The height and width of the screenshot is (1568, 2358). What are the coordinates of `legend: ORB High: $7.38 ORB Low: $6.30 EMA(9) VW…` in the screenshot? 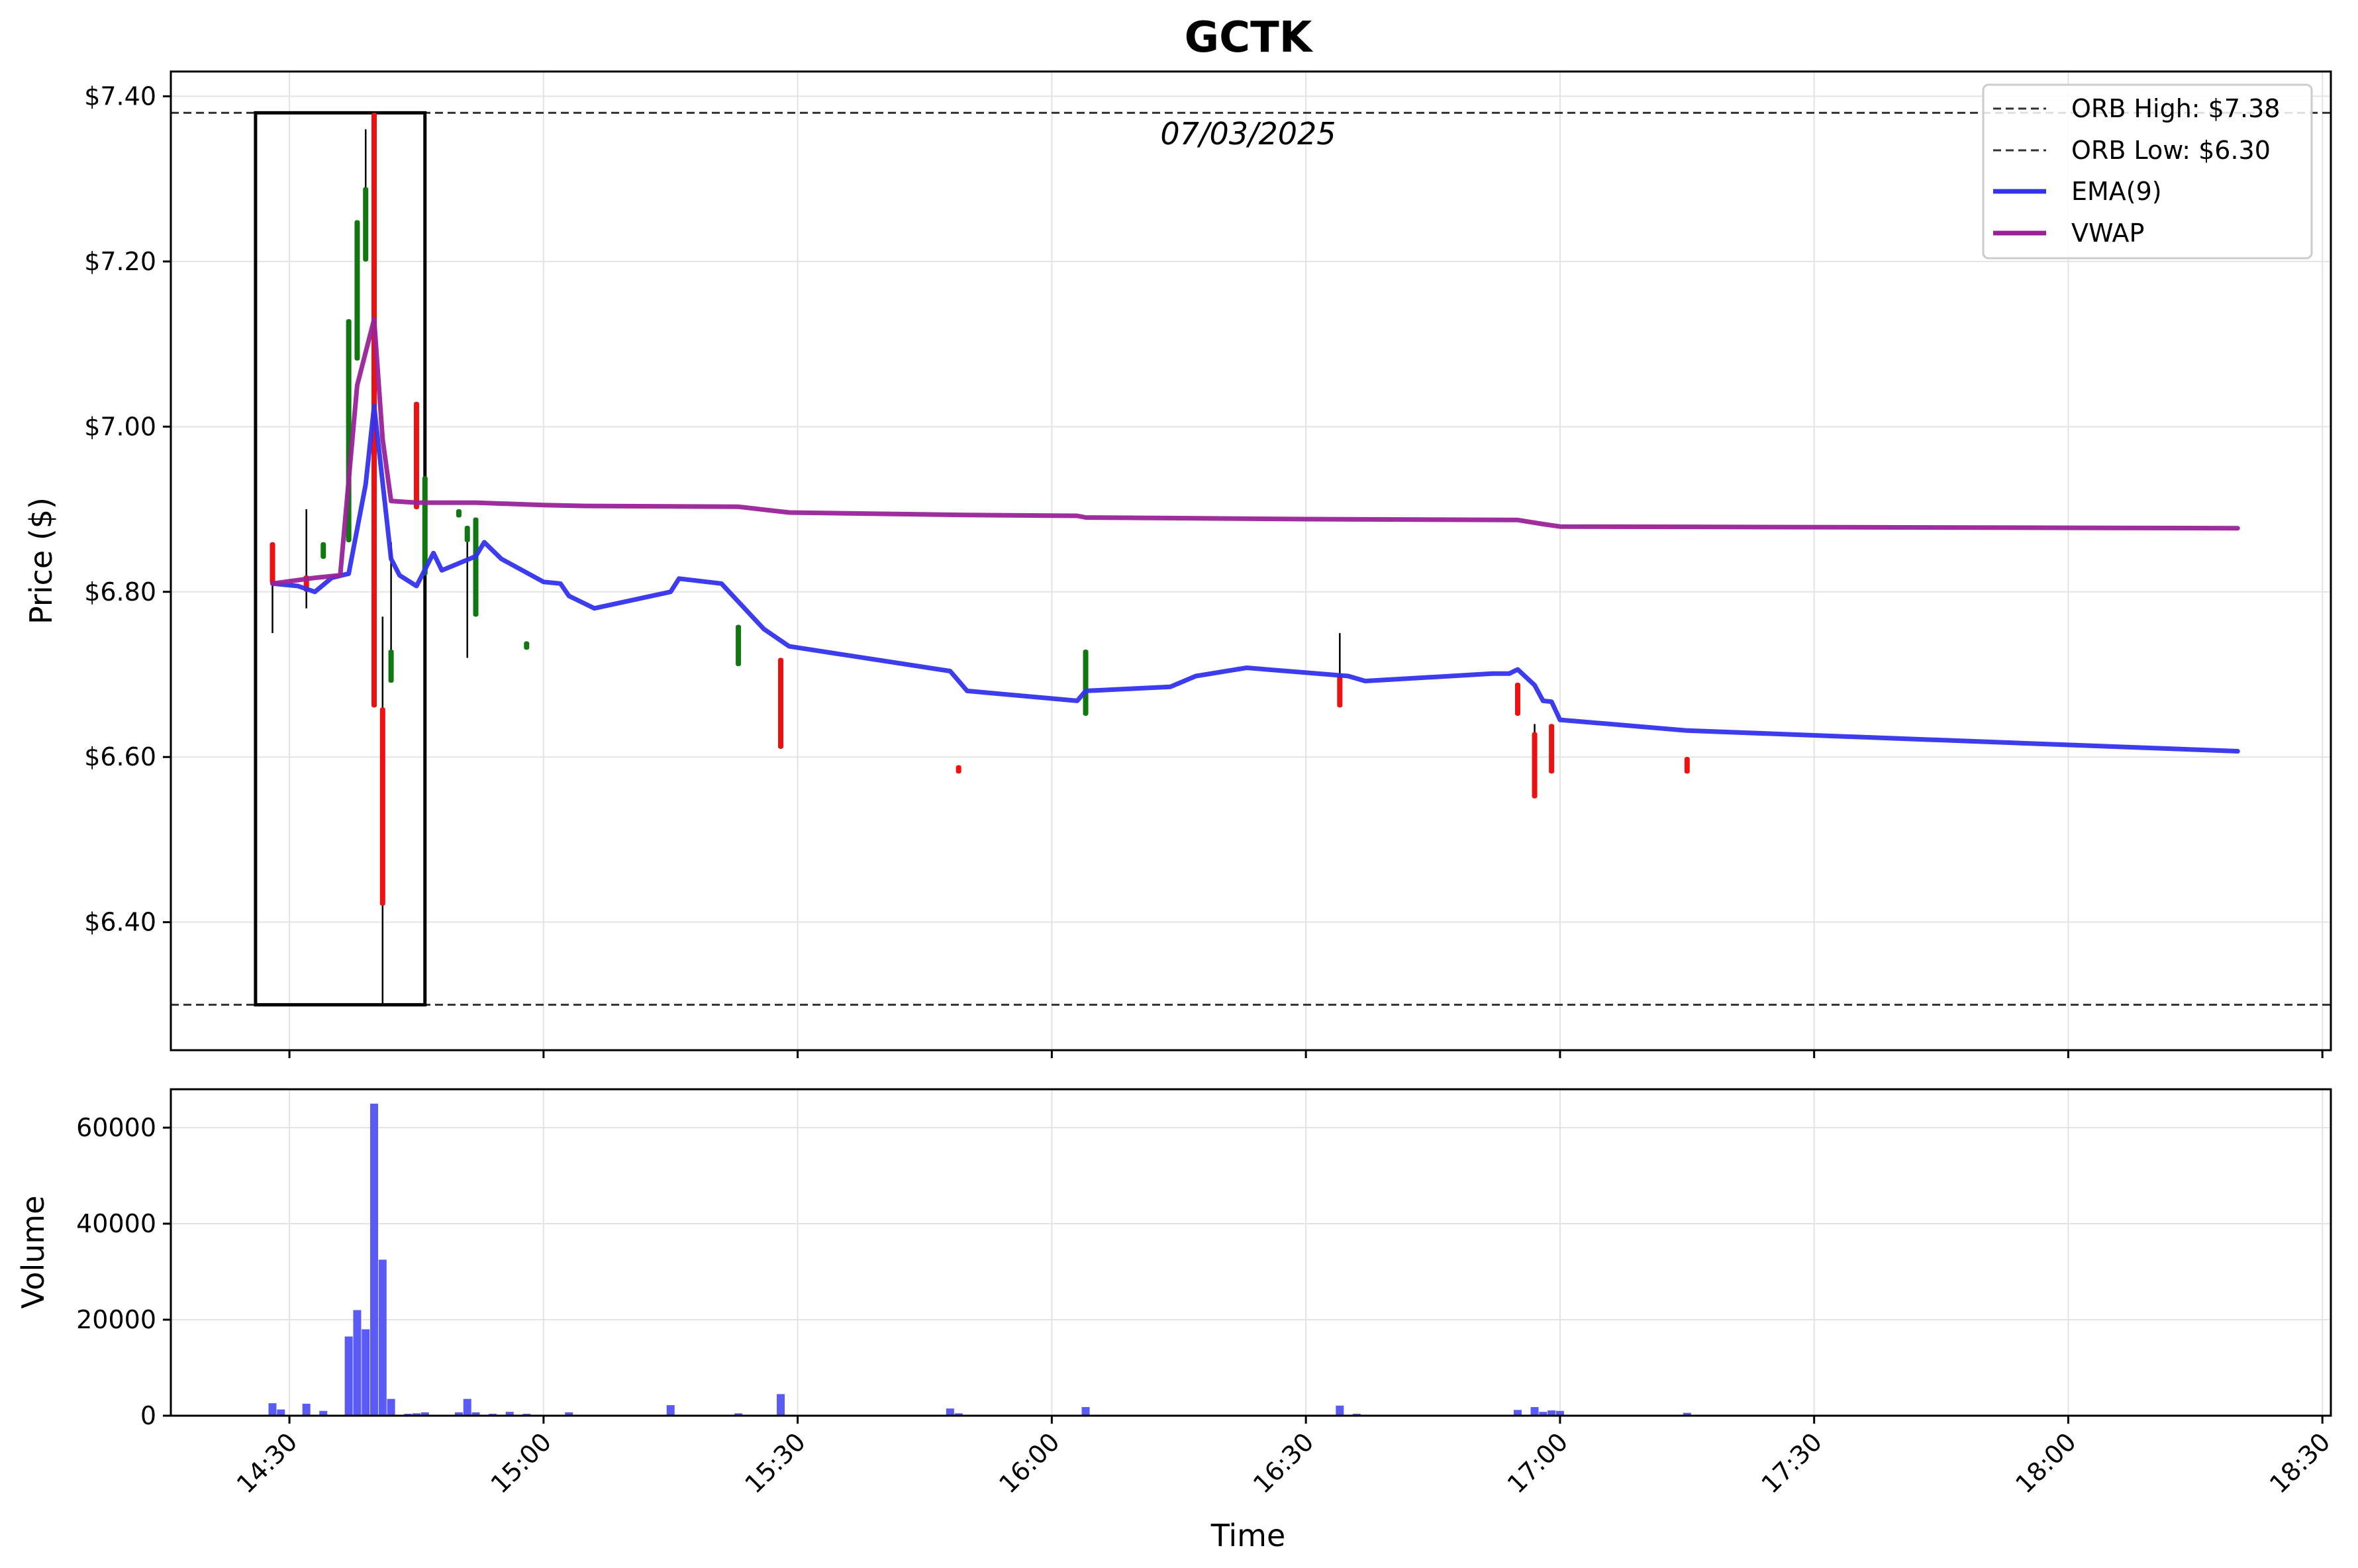 It's located at (2147, 171).